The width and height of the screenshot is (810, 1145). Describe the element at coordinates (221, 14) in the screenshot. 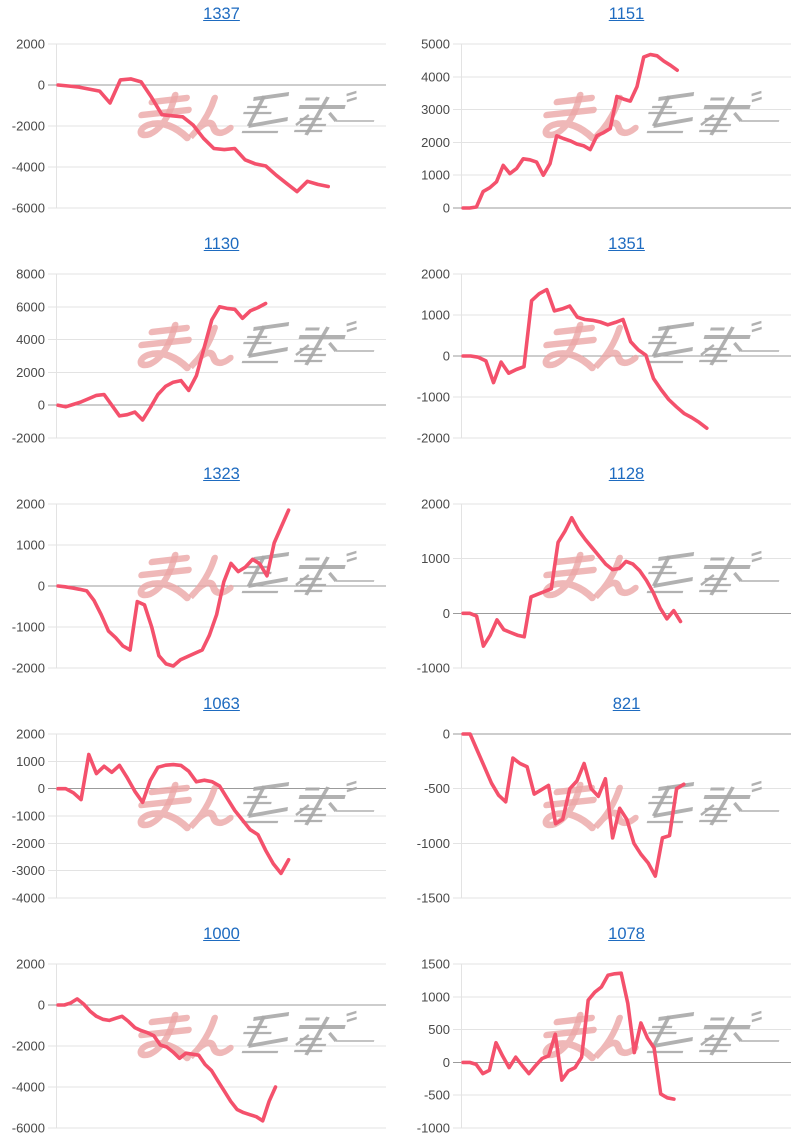

I see `chart-title-link: 1337` at that location.